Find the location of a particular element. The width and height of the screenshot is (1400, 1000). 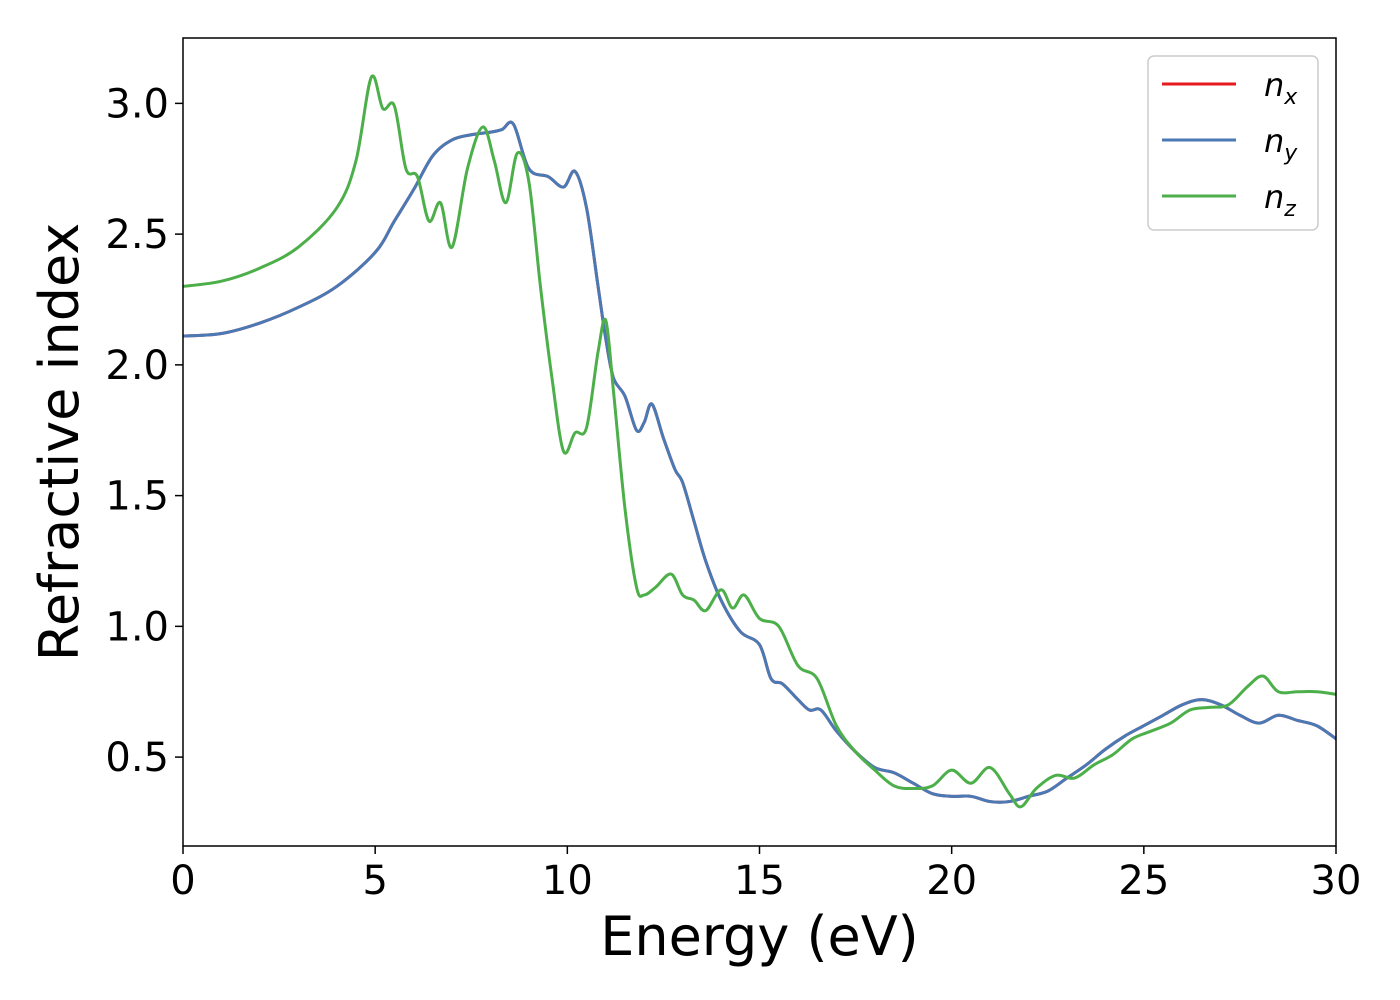

y-tick-label: 0.5 is located at coordinates (137, 758).